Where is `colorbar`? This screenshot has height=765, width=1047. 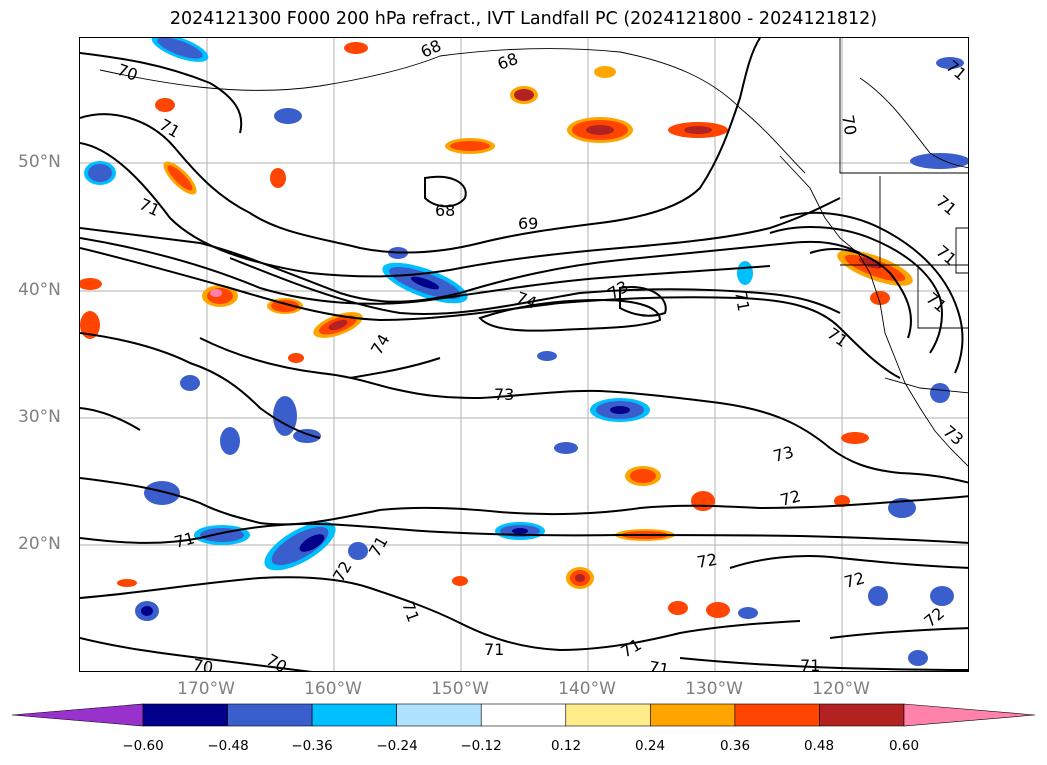 colorbar is located at coordinates (523, 715).